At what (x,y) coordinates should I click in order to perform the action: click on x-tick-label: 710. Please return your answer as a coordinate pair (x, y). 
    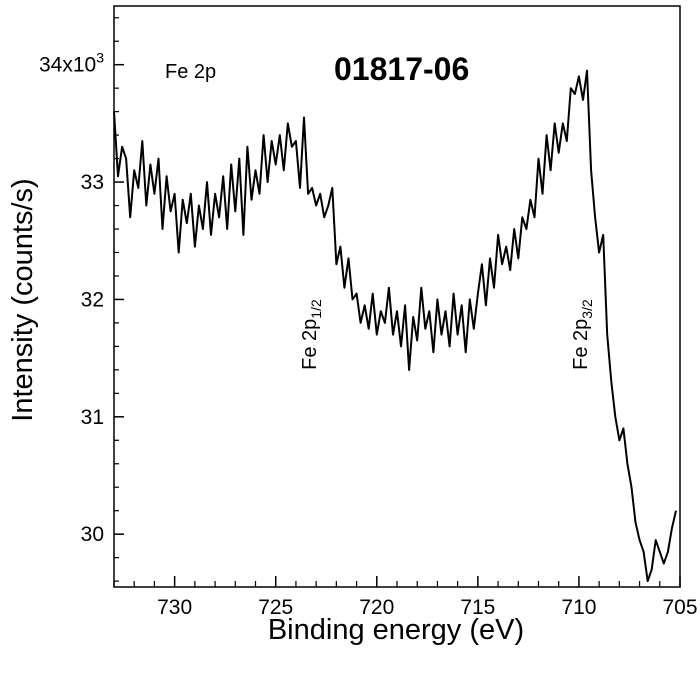
    Looking at the image, I should click on (578, 607).